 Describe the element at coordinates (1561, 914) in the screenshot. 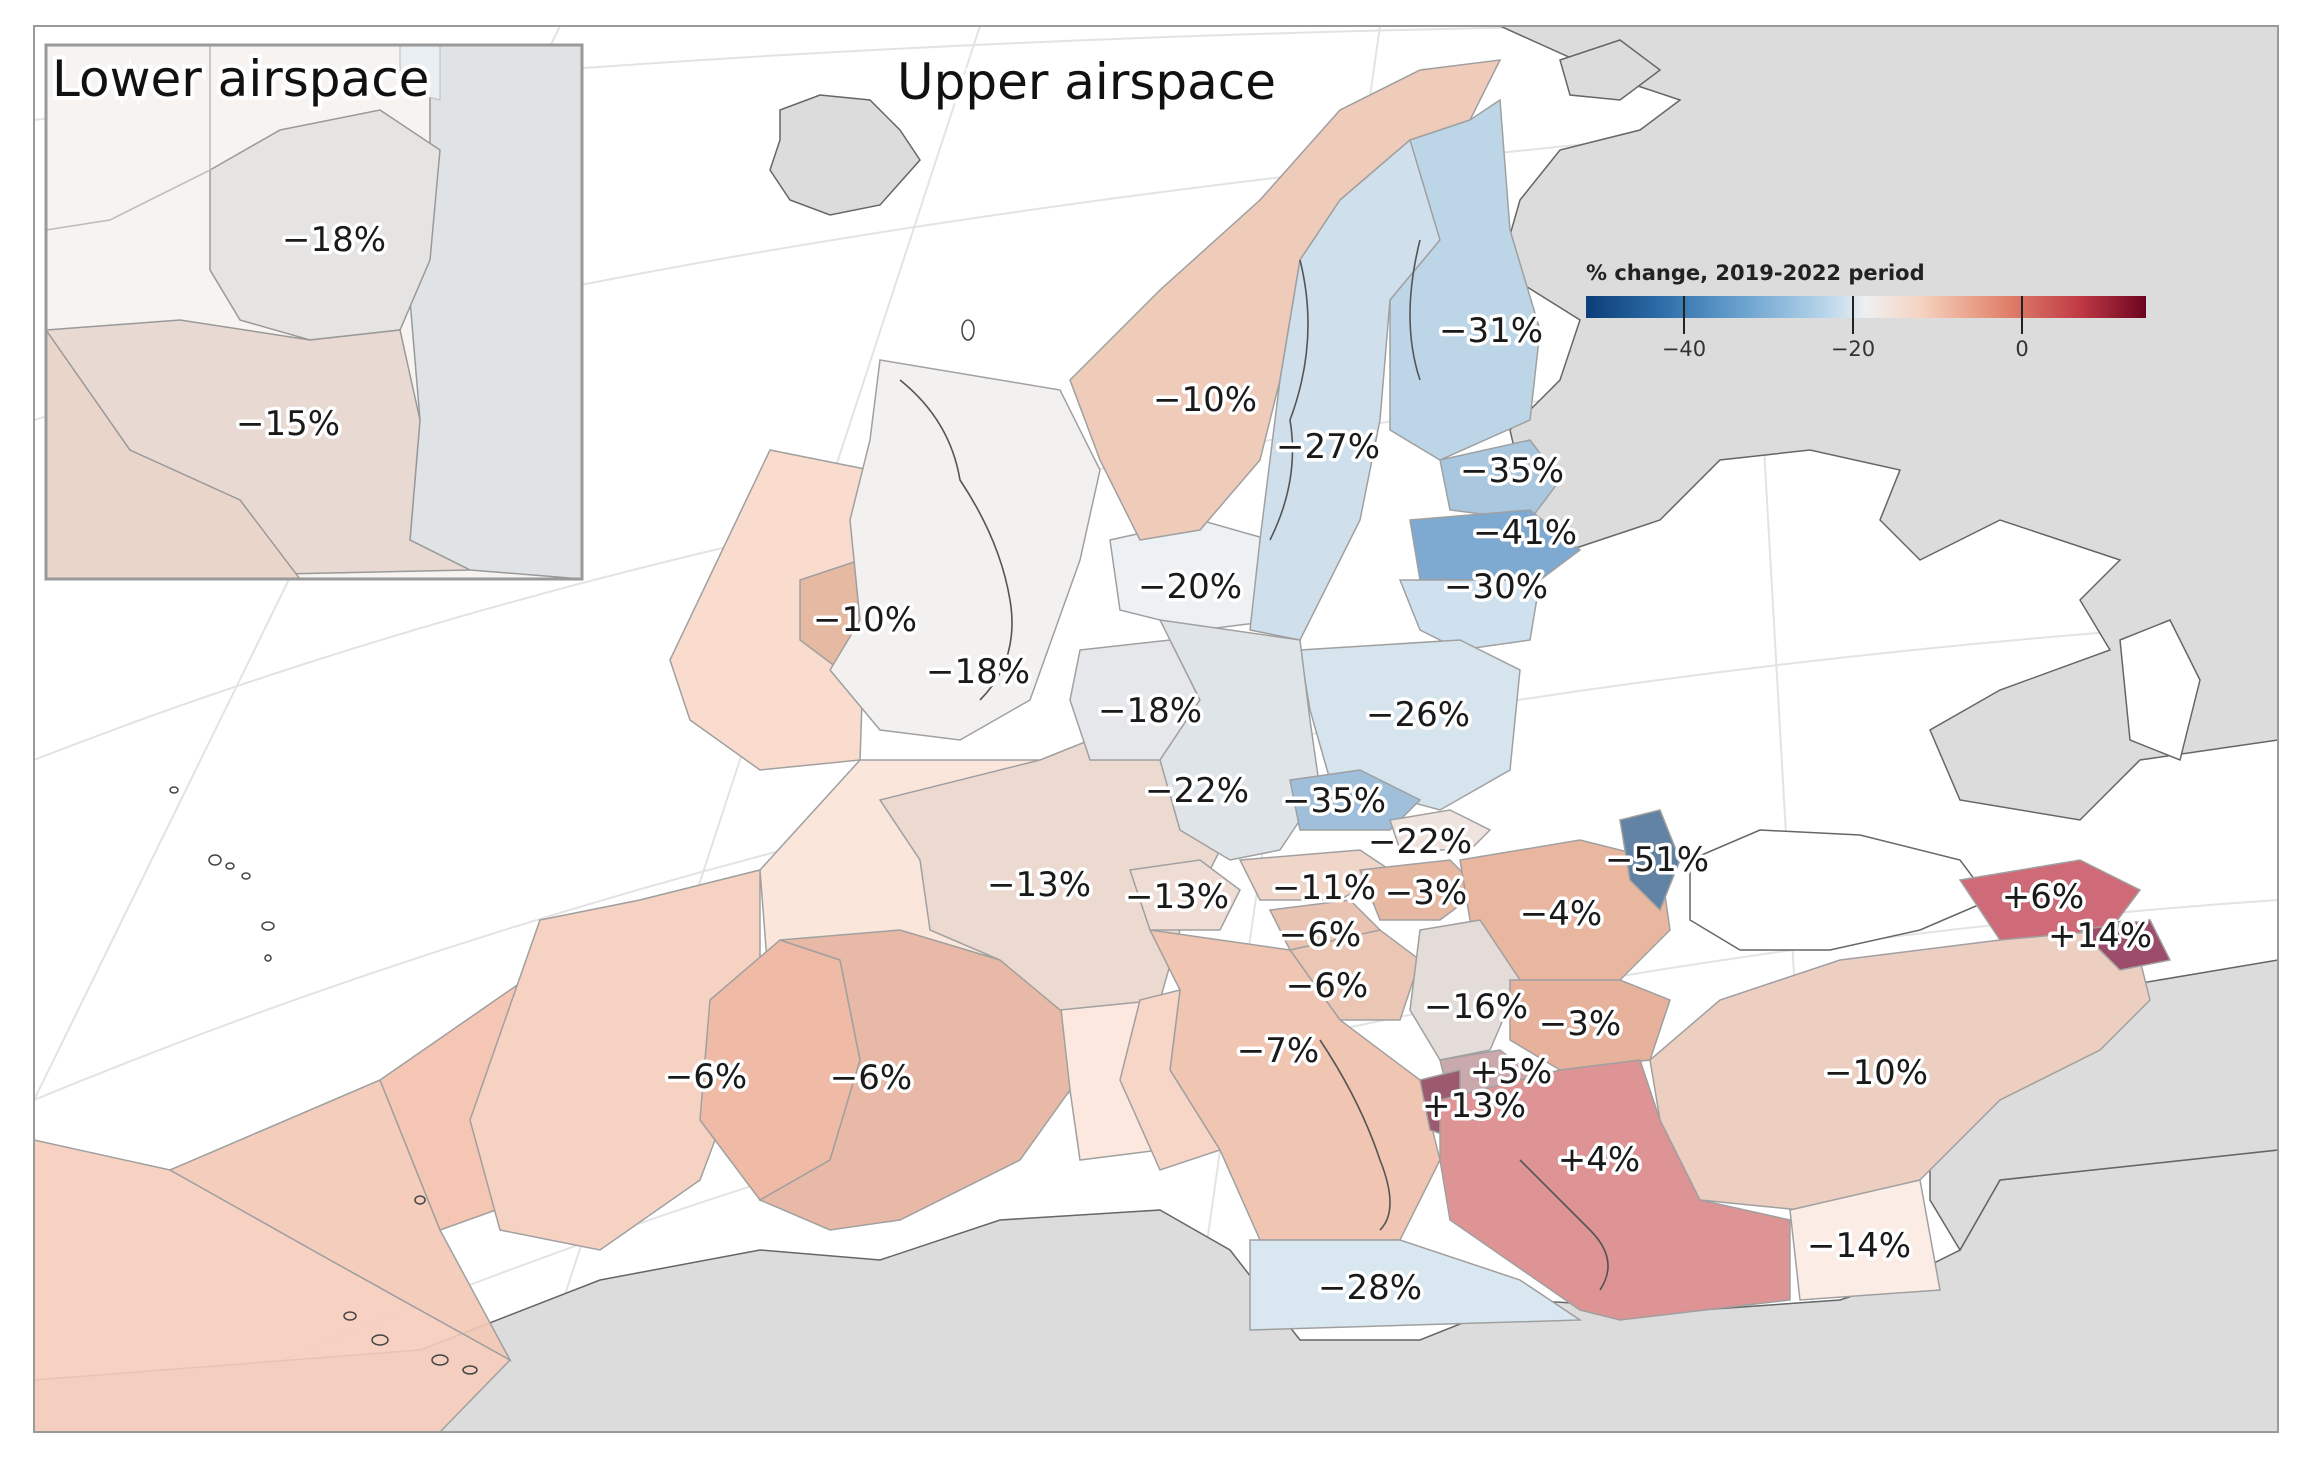

I see `label-romania: −4%` at that location.